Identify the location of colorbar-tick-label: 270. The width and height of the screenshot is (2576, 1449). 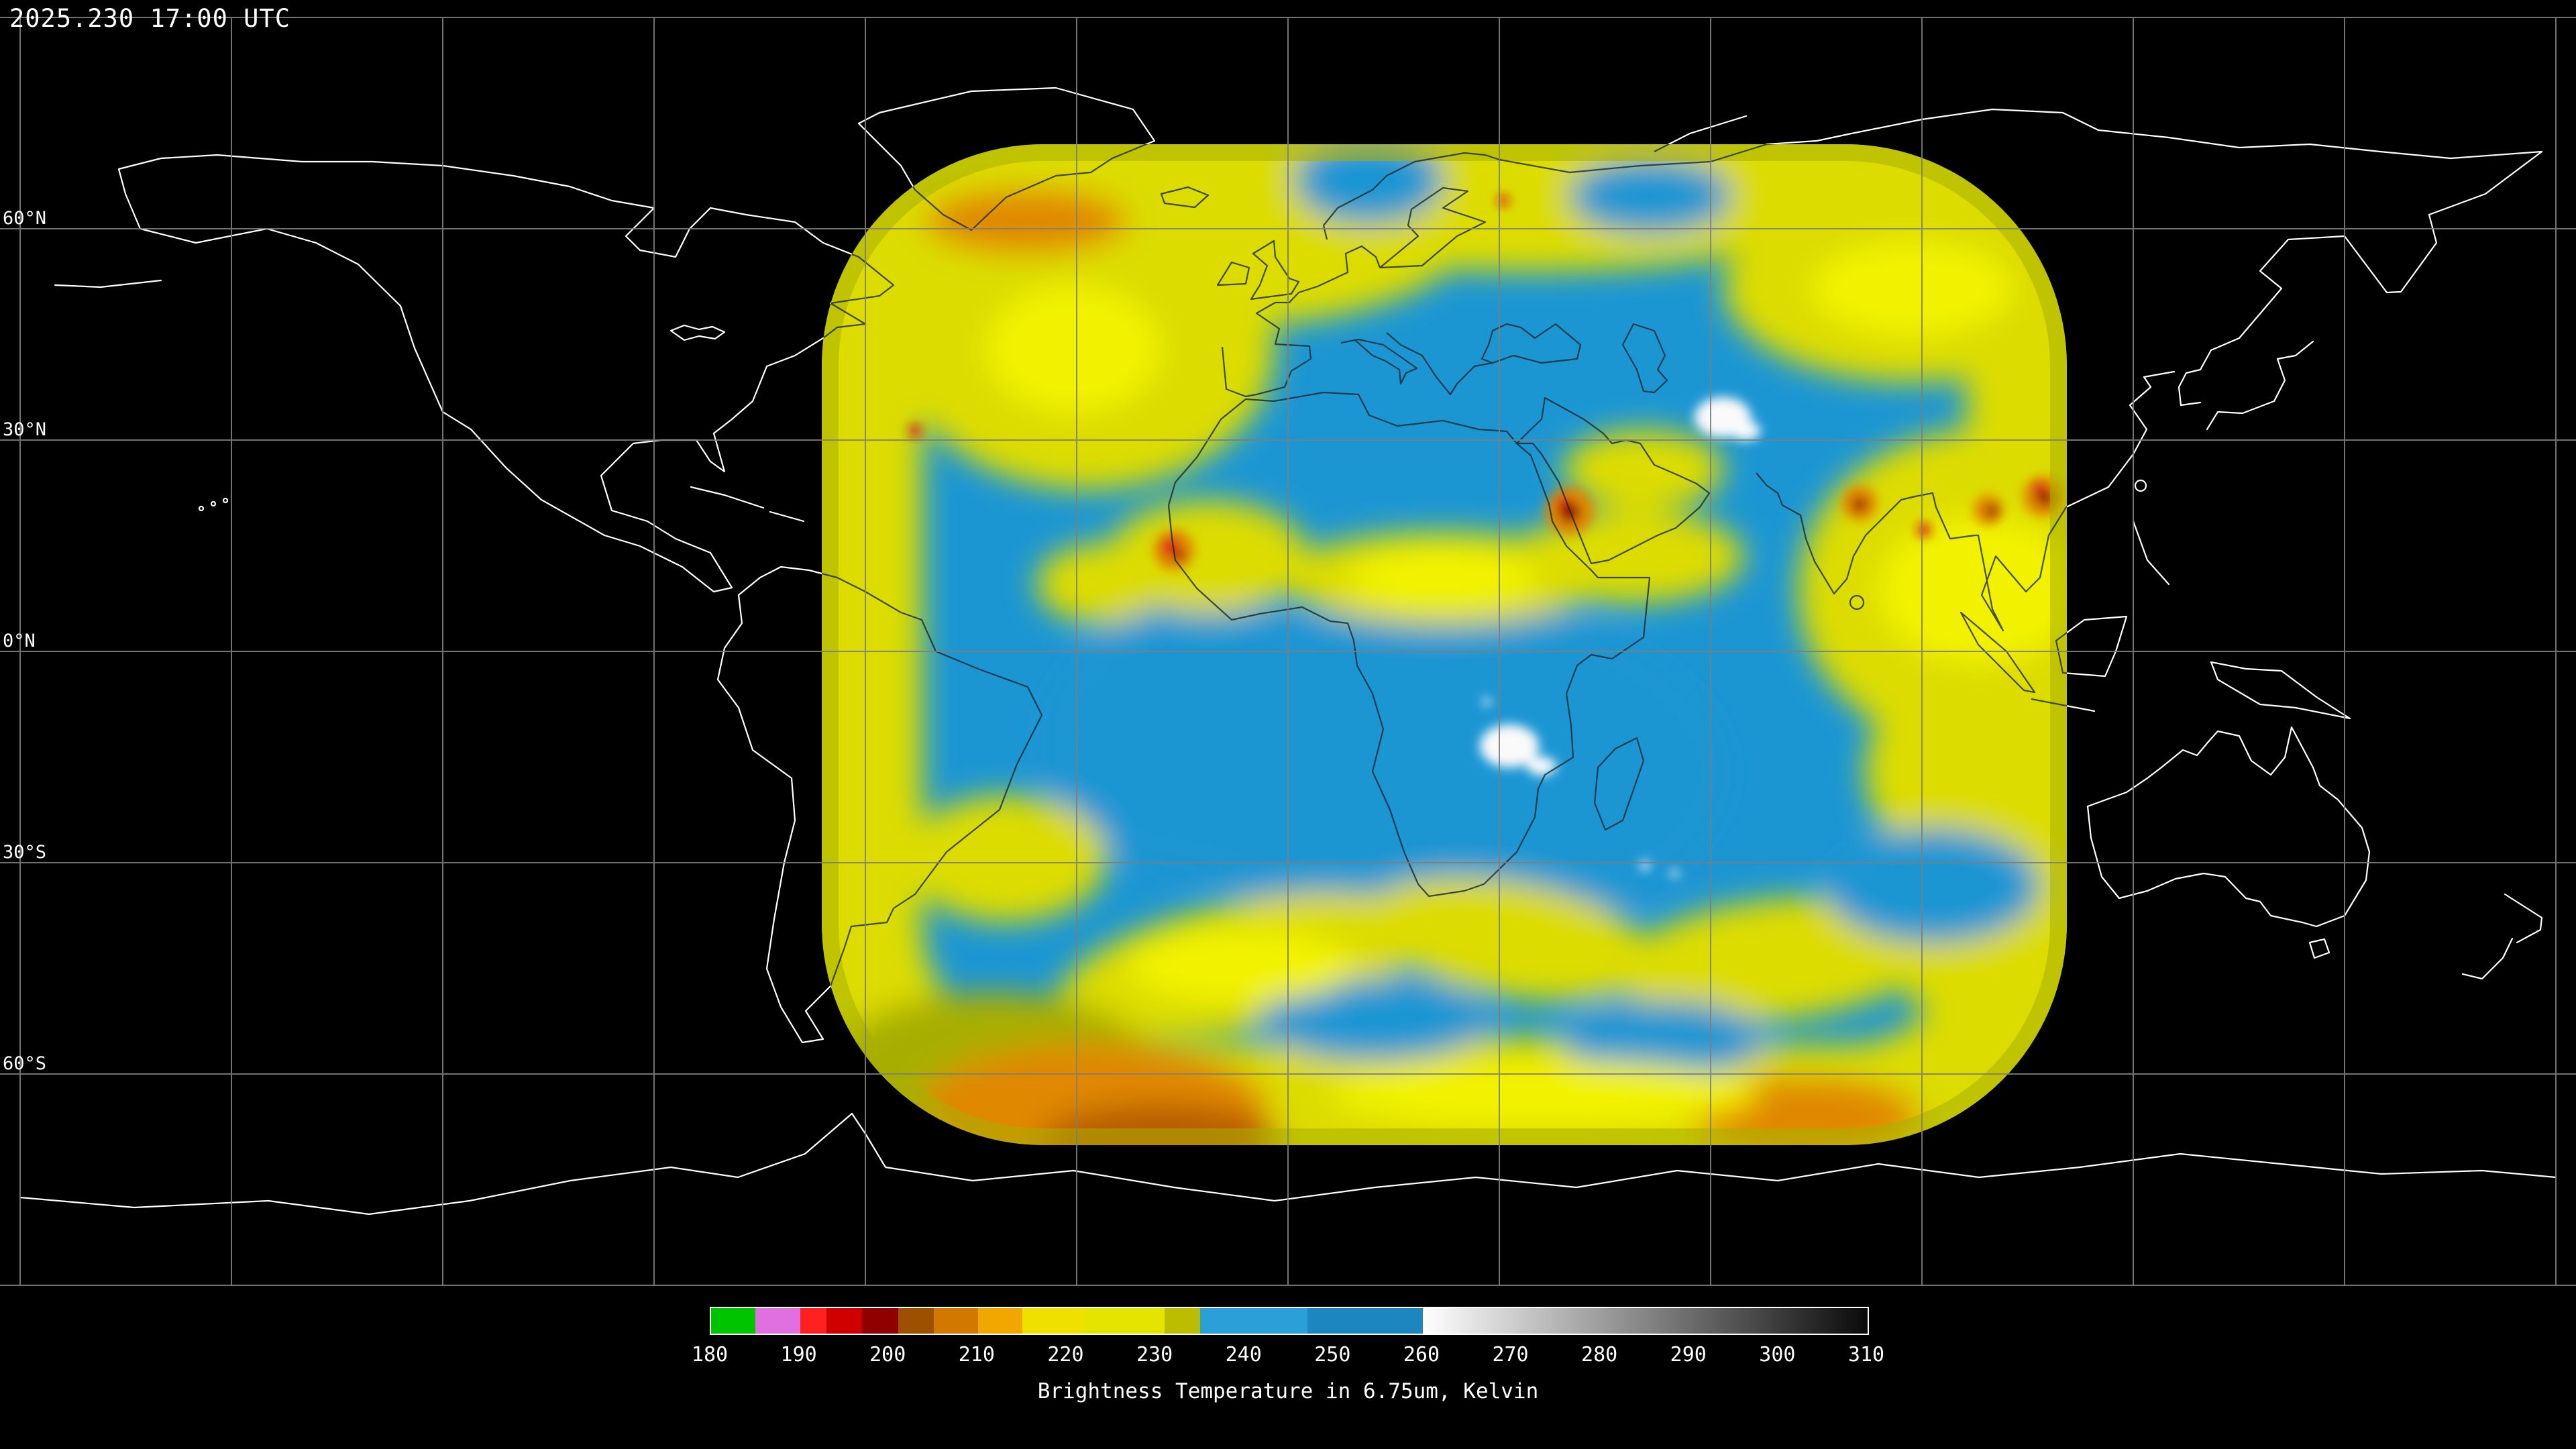
(1510, 1354).